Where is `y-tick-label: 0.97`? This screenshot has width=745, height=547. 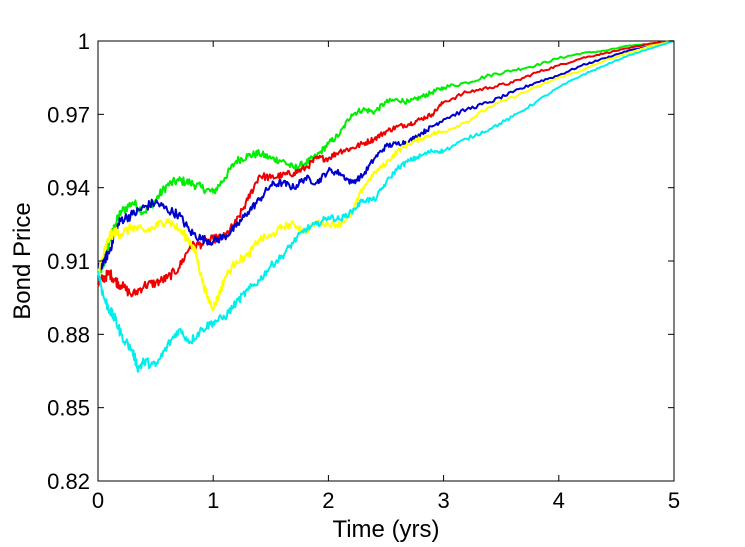 y-tick-label: 0.97 is located at coordinates (68, 114).